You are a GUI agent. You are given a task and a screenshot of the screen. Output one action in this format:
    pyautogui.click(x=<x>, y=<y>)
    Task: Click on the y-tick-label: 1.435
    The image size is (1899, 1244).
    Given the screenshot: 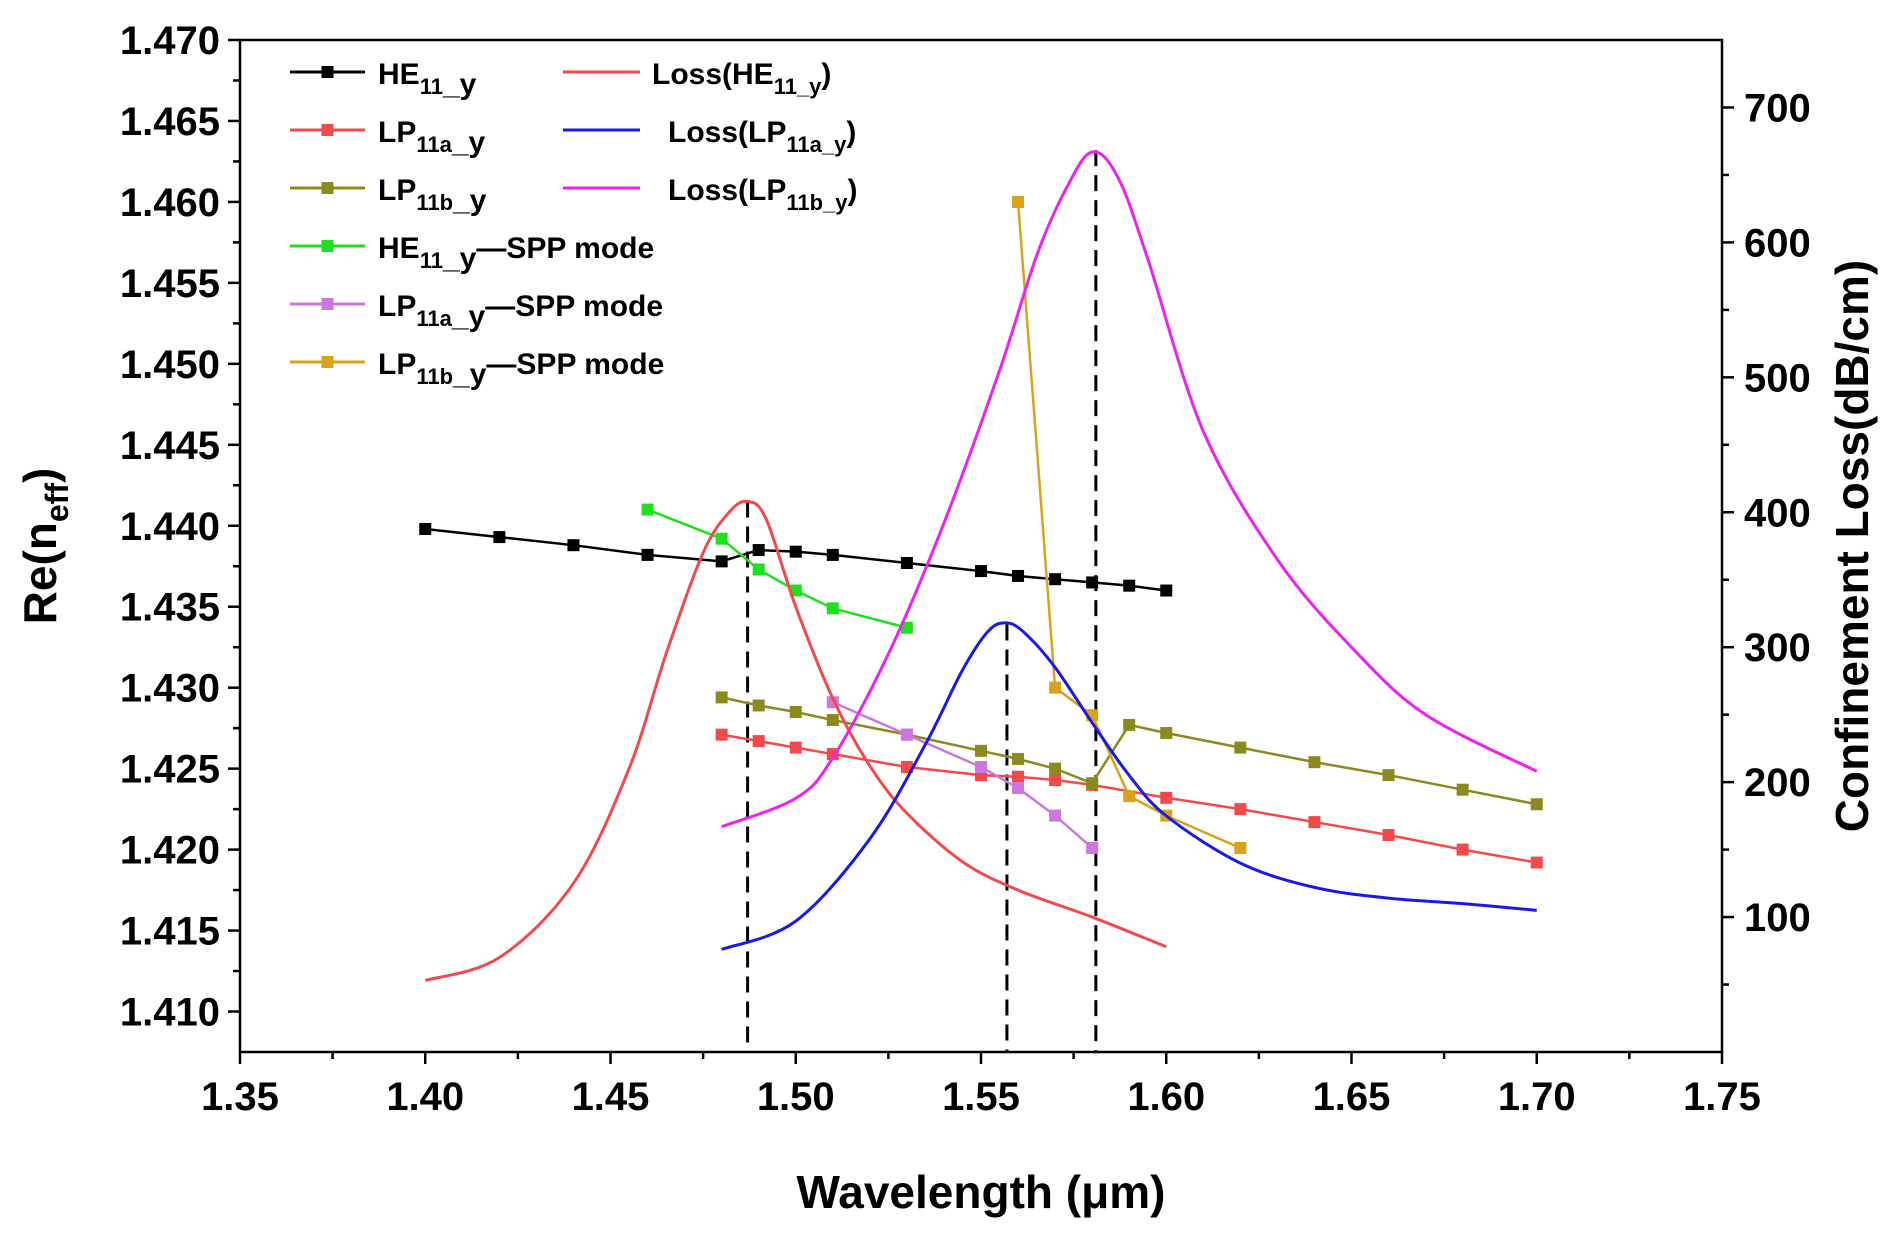 What is the action you would take?
    pyautogui.click(x=170, y=608)
    